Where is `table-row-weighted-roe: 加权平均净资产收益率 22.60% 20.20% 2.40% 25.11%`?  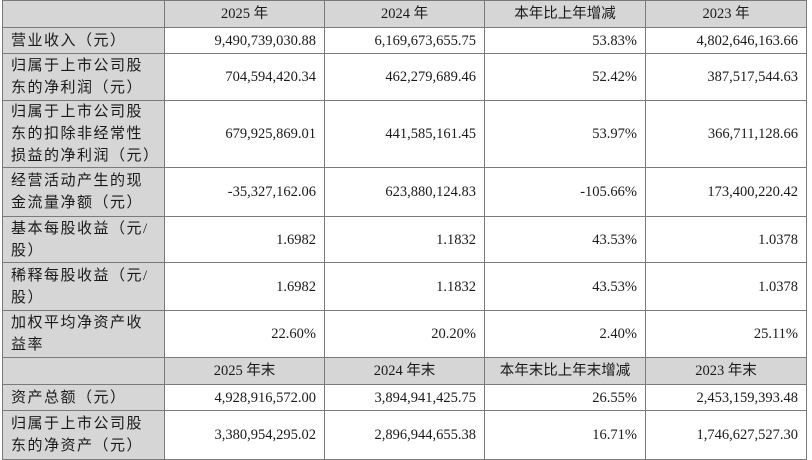 table-row-weighted-roe: 加权平均净资产收益率 22.60% 20.20% 2.40% 25.11% is located at coordinates (404, 334).